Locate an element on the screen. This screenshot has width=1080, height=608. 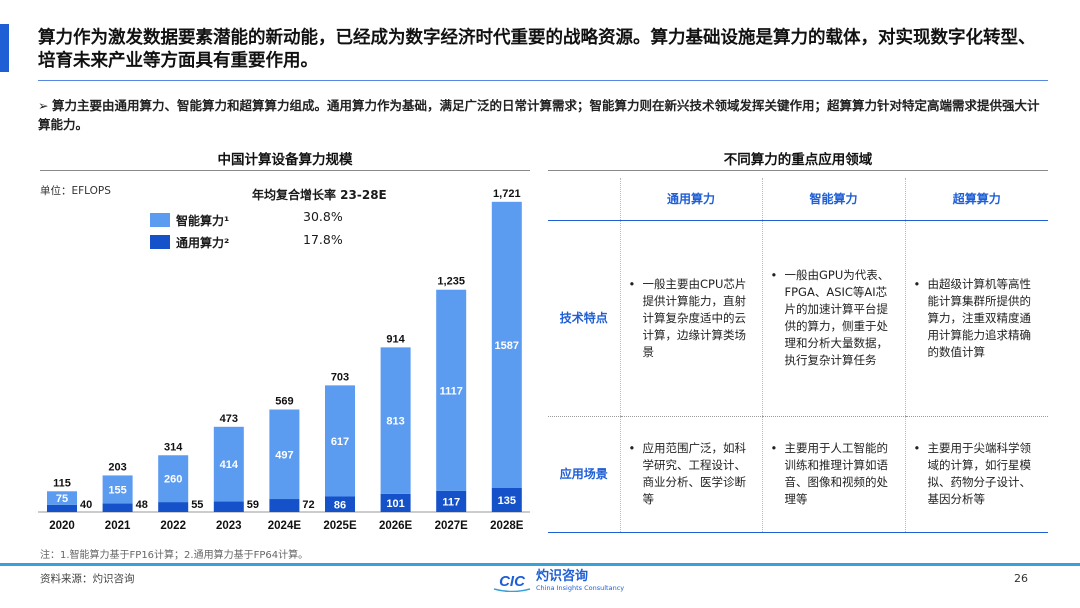
value-label-intelligent: 260 is located at coordinates (173, 480).